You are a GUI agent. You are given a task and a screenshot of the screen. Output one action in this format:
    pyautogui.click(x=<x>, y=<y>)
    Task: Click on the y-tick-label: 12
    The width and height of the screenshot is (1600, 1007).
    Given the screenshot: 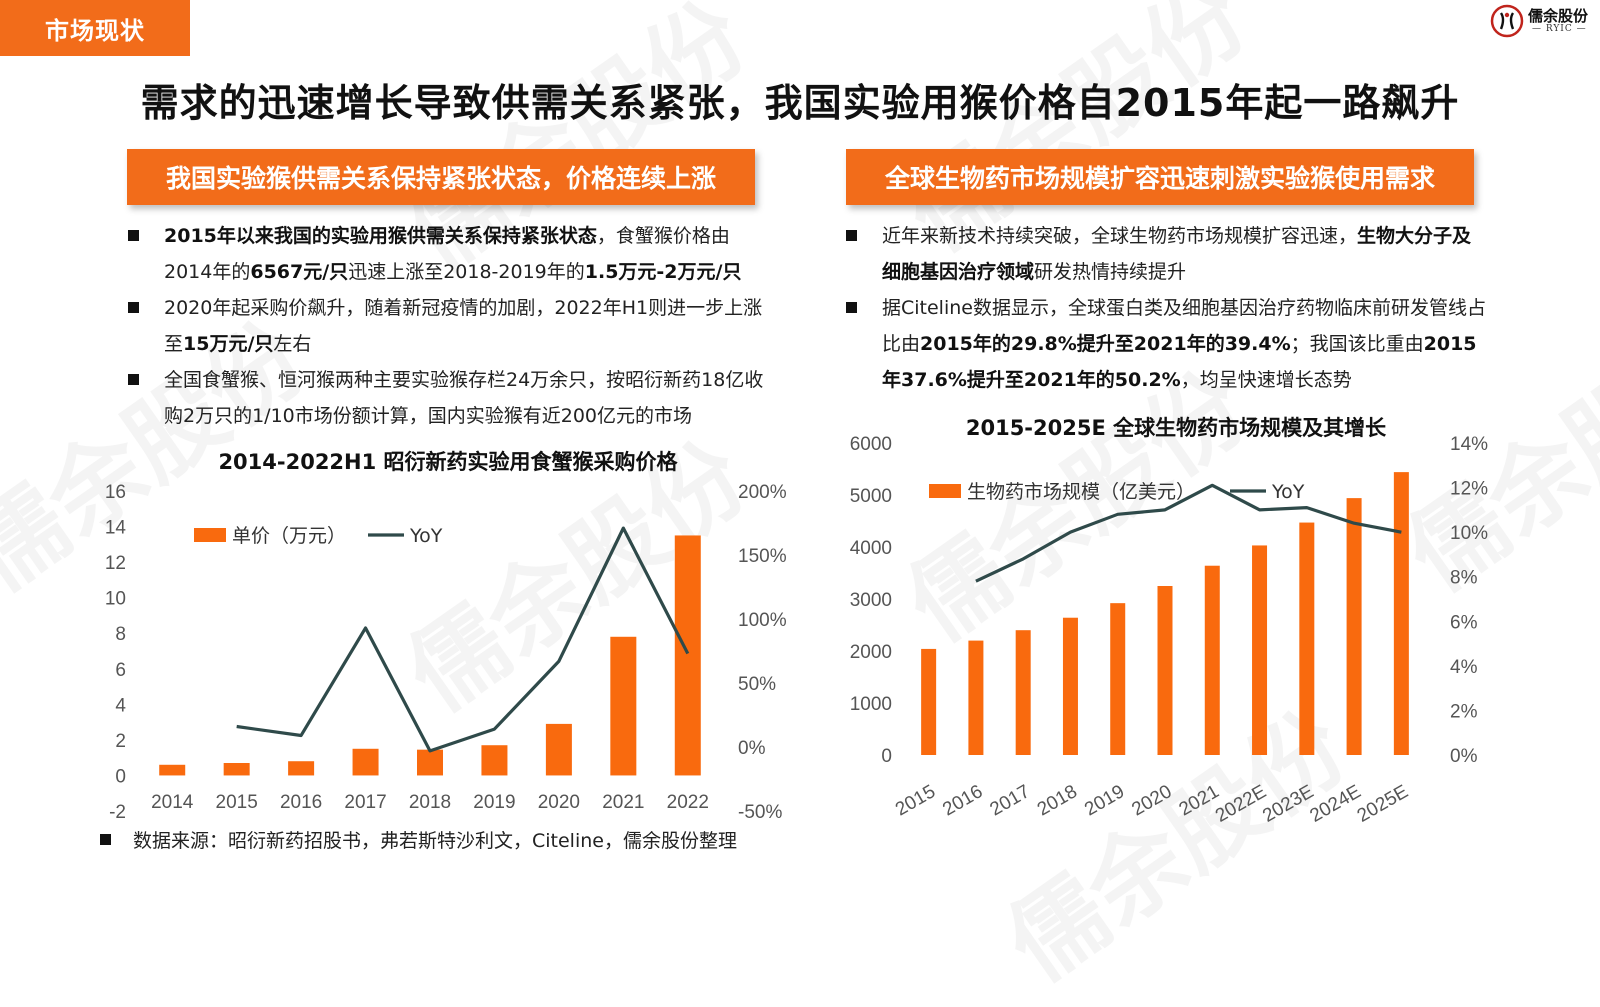 What is the action you would take?
    pyautogui.click(x=115, y=563)
    